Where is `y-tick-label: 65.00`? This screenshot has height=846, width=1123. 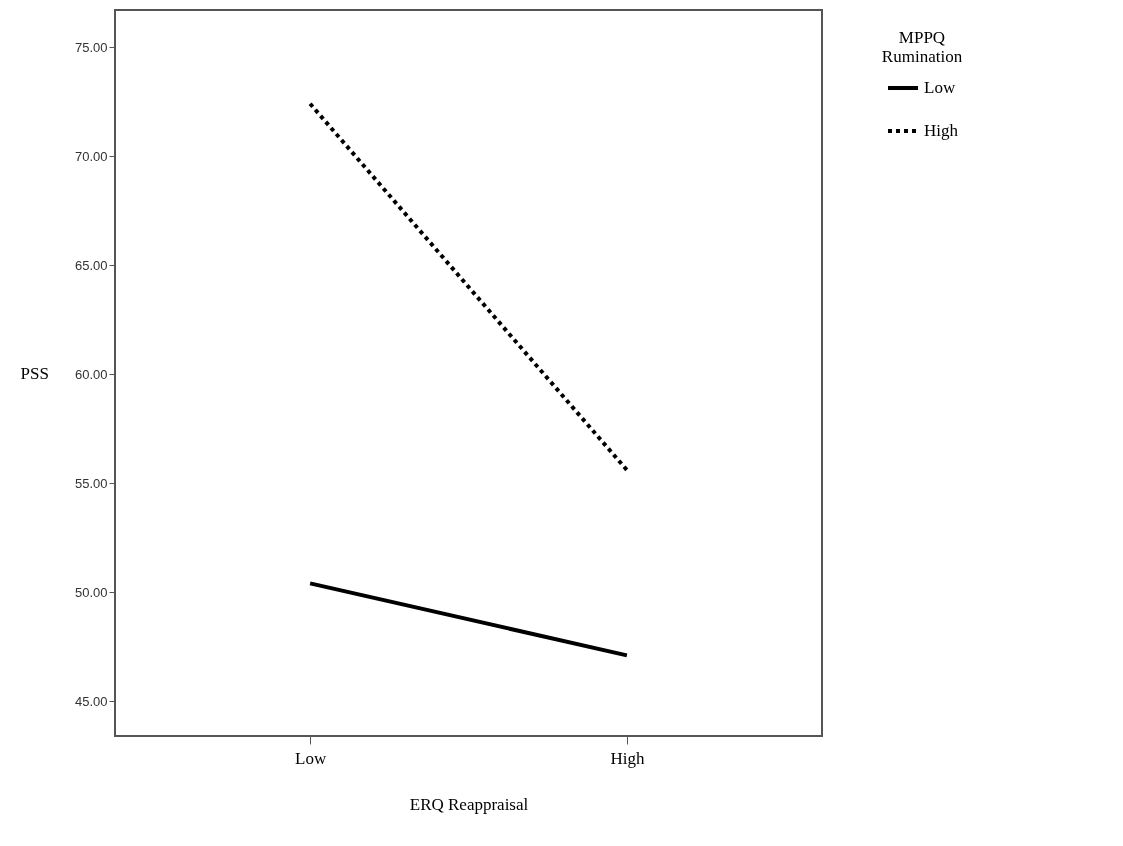 y-tick-label: 65.00 is located at coordinates (91, 265).